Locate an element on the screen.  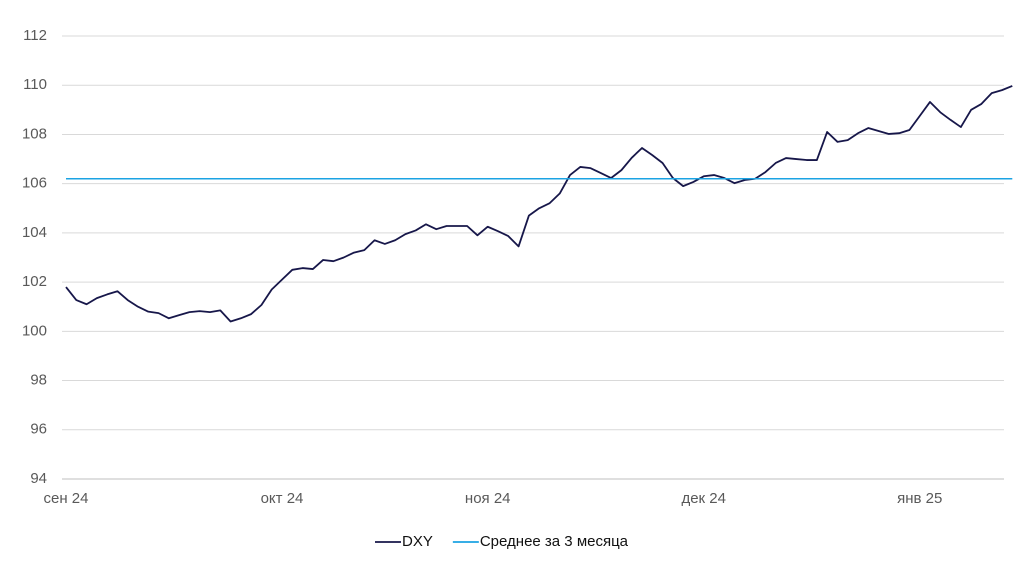
x-tick-label: сен 24 is located at coordinates (66, 498).